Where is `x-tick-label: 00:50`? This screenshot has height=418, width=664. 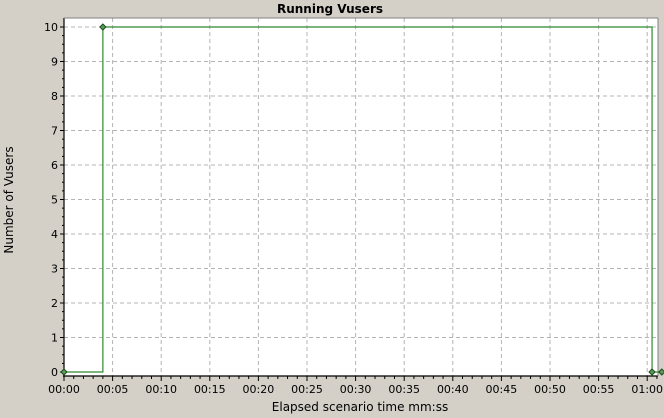
x-tick-label: 00:50 is located at coordinates (550, 389).